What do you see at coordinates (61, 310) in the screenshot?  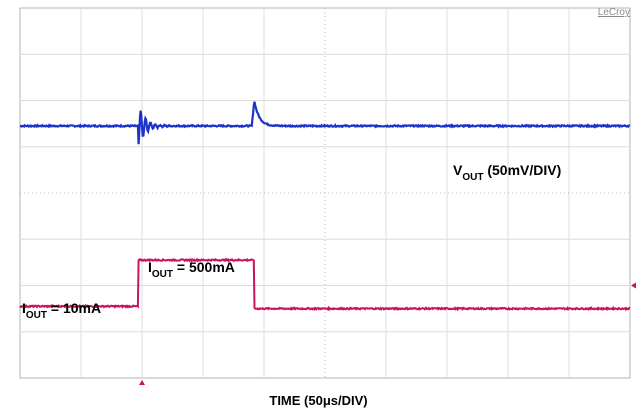 I see `iout-low-label: IOUT = 10mA` at bounding box center [61, 310].